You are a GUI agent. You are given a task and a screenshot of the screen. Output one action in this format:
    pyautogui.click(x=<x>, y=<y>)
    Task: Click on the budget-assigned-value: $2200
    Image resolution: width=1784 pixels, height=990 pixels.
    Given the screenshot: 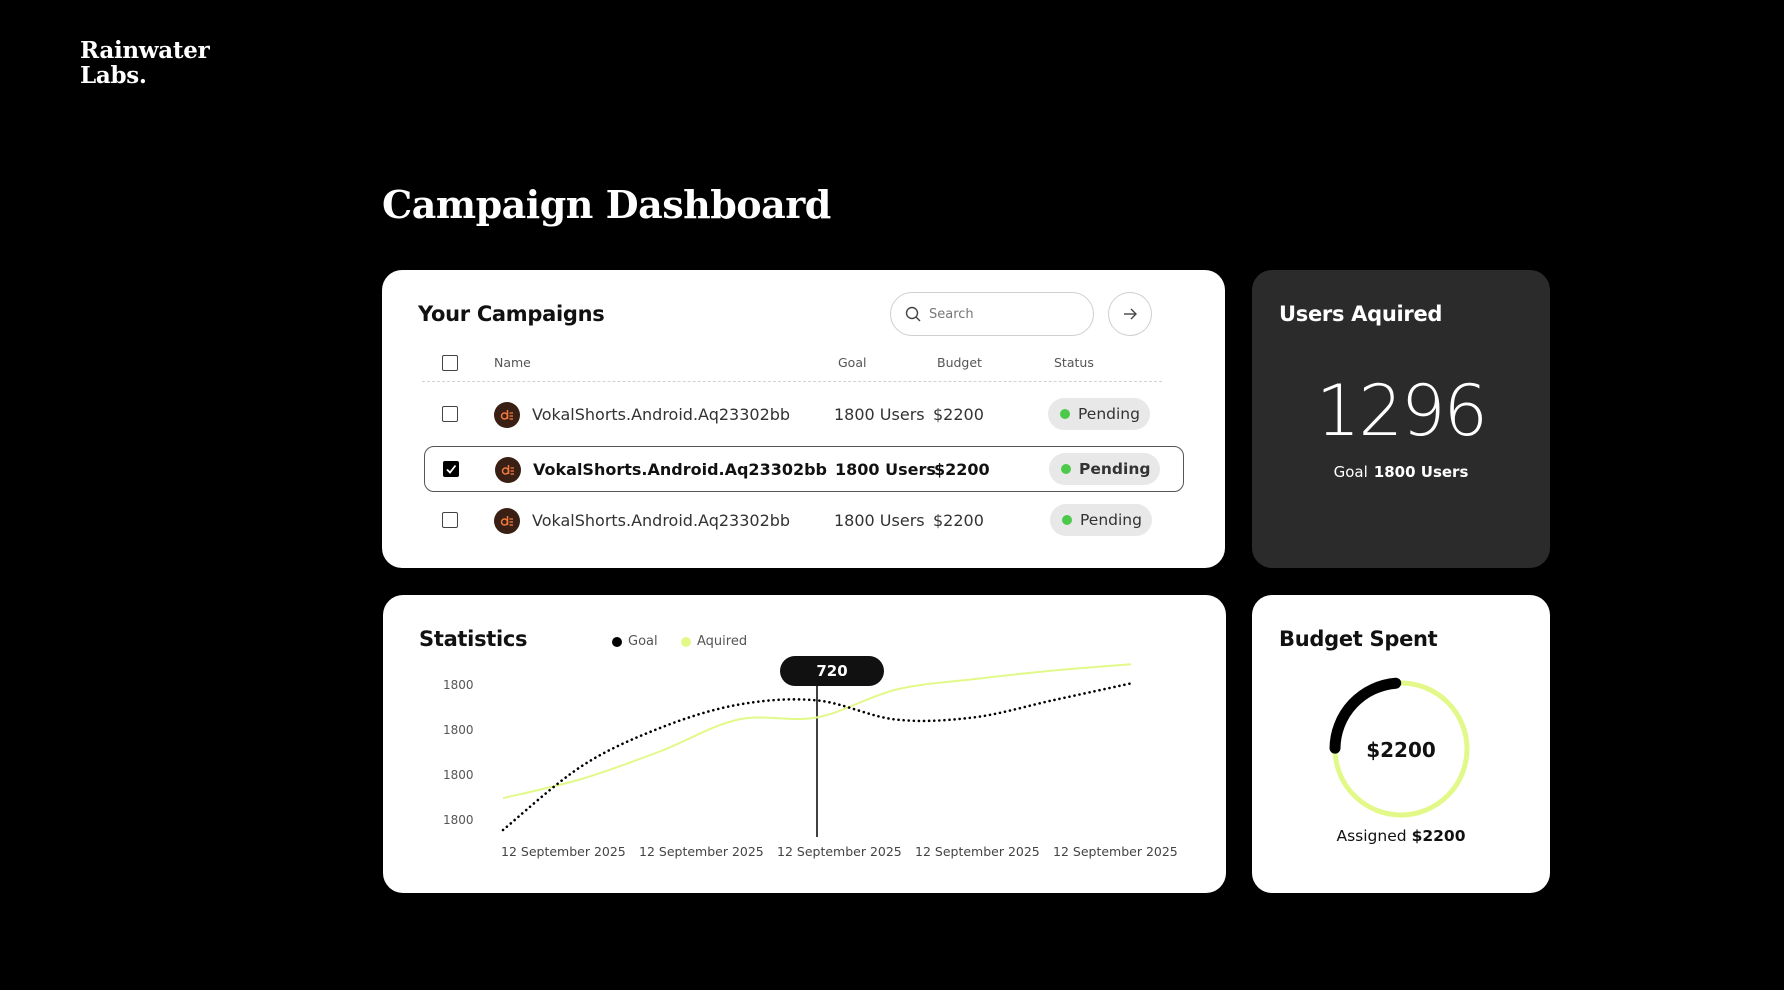 What is the action you would take?
    pyautogui.click(x=1439, y=836)
    